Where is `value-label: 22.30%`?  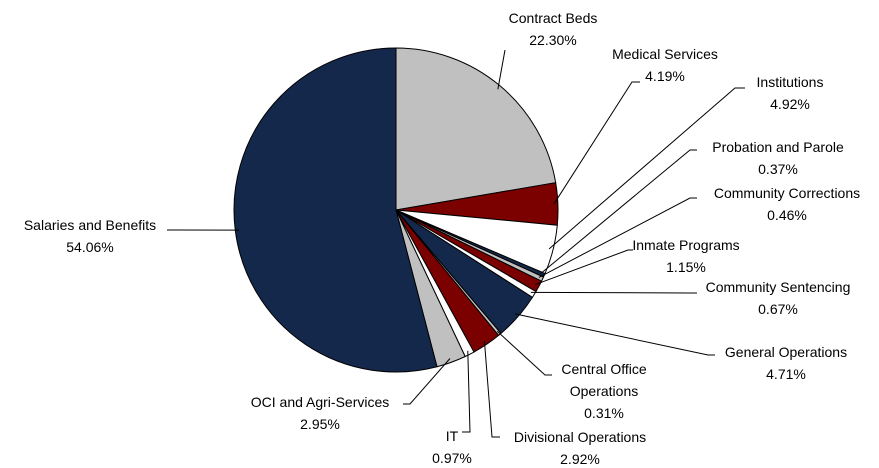
value-label: 22.30% is located at coordinates (553, 40).